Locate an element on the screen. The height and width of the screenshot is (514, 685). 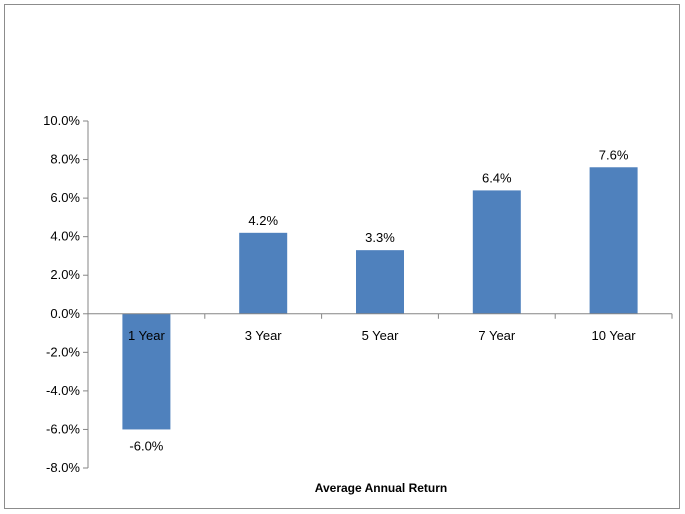
y-tick-label: -2.0% is located at coordinates (63, 351).